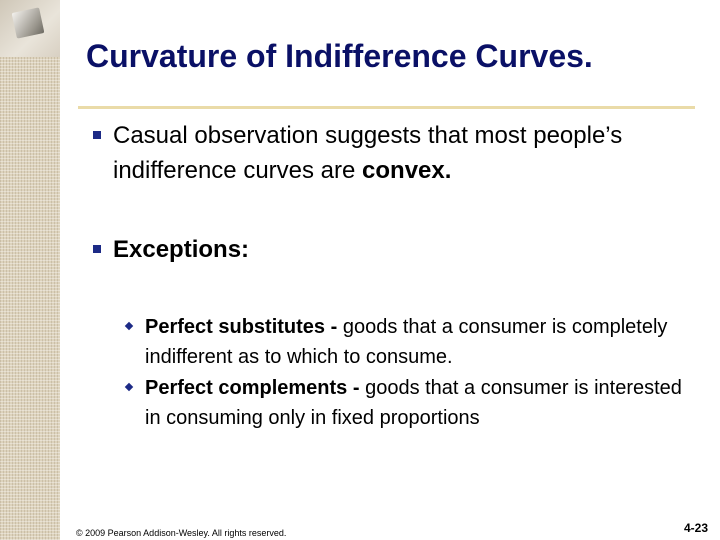 This screenshot has height=540, width=720. I want to click on bullet-bold-text: Exceptions:, so click(181, 249).